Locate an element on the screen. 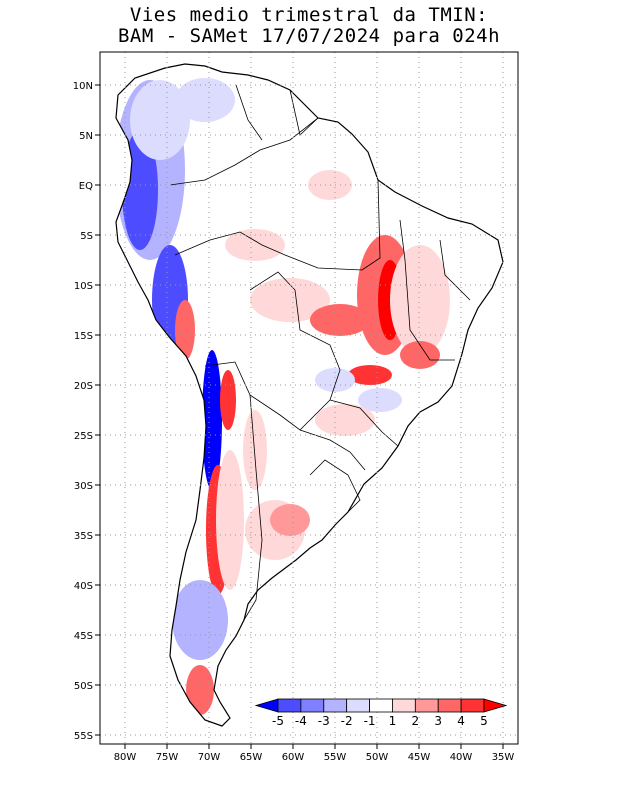 This screenshot has height=800, width=618. lat-tick-label: 15S is located at coordinates (83, 336).